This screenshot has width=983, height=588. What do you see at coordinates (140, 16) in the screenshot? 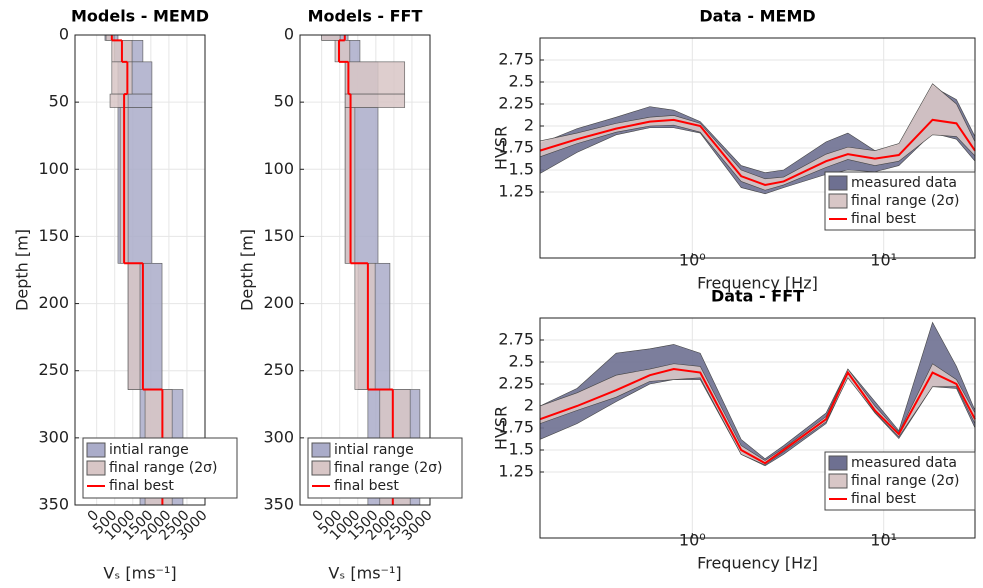
I see `chart-title: Models - MEMD` at bounding box center [140, 16].